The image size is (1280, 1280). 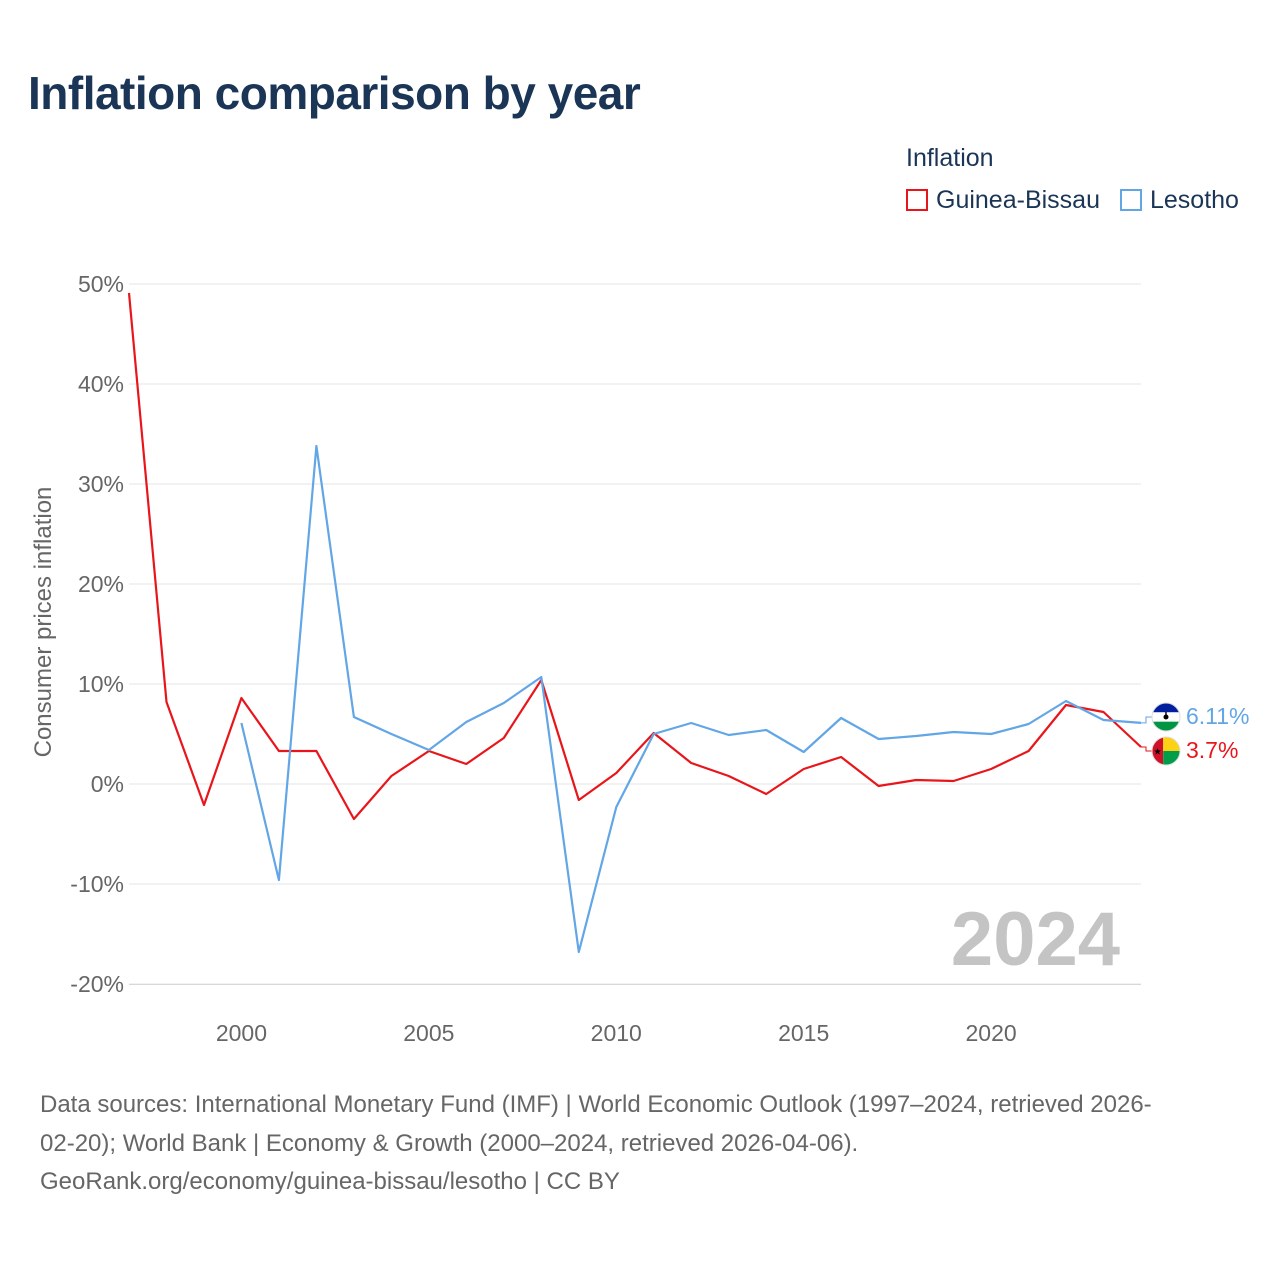 What do you see at coordinates (1146, 749) in the screenshot?
I see `end-connector-guinea-bissau` at bounding box center [1146, 749].